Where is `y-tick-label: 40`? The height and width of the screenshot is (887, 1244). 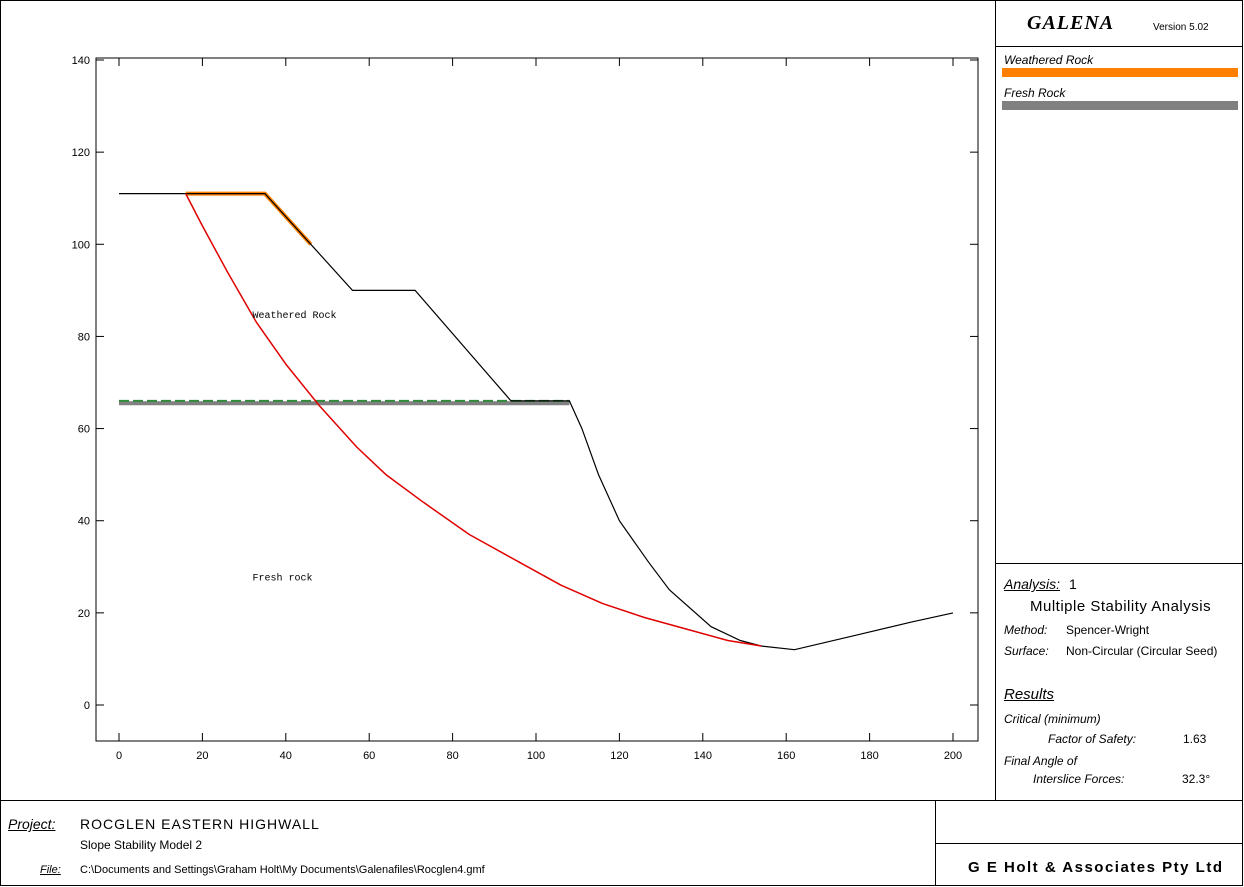 y-tick-label: 40 is located at coordinates (84, 522).